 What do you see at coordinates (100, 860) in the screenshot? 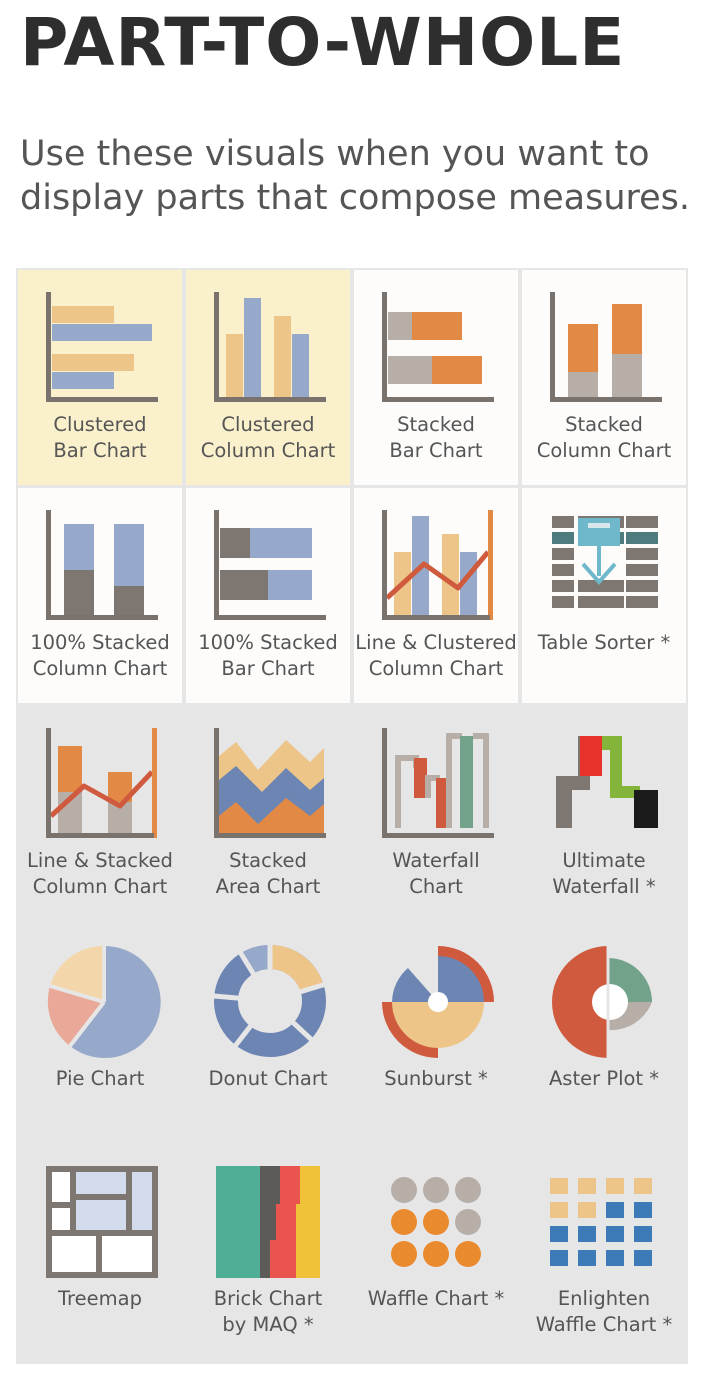
I see `tile-label-line1: Line & Stacked` at bounding box center [100, 860].